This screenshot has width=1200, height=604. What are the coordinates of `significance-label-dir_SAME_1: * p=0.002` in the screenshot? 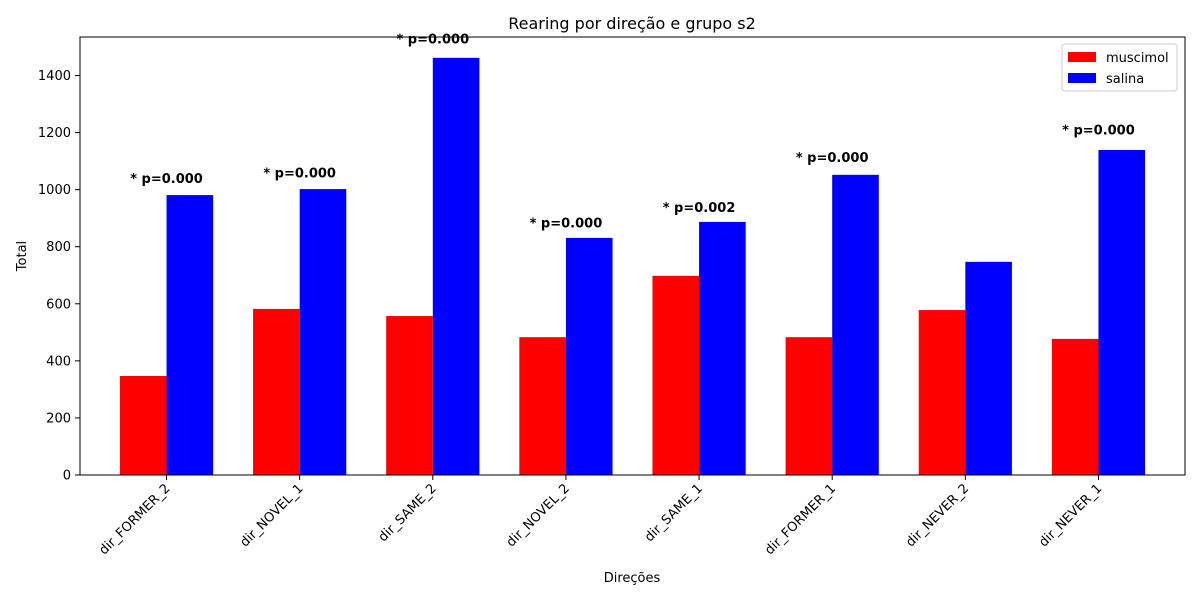 It's located at (699, 208).